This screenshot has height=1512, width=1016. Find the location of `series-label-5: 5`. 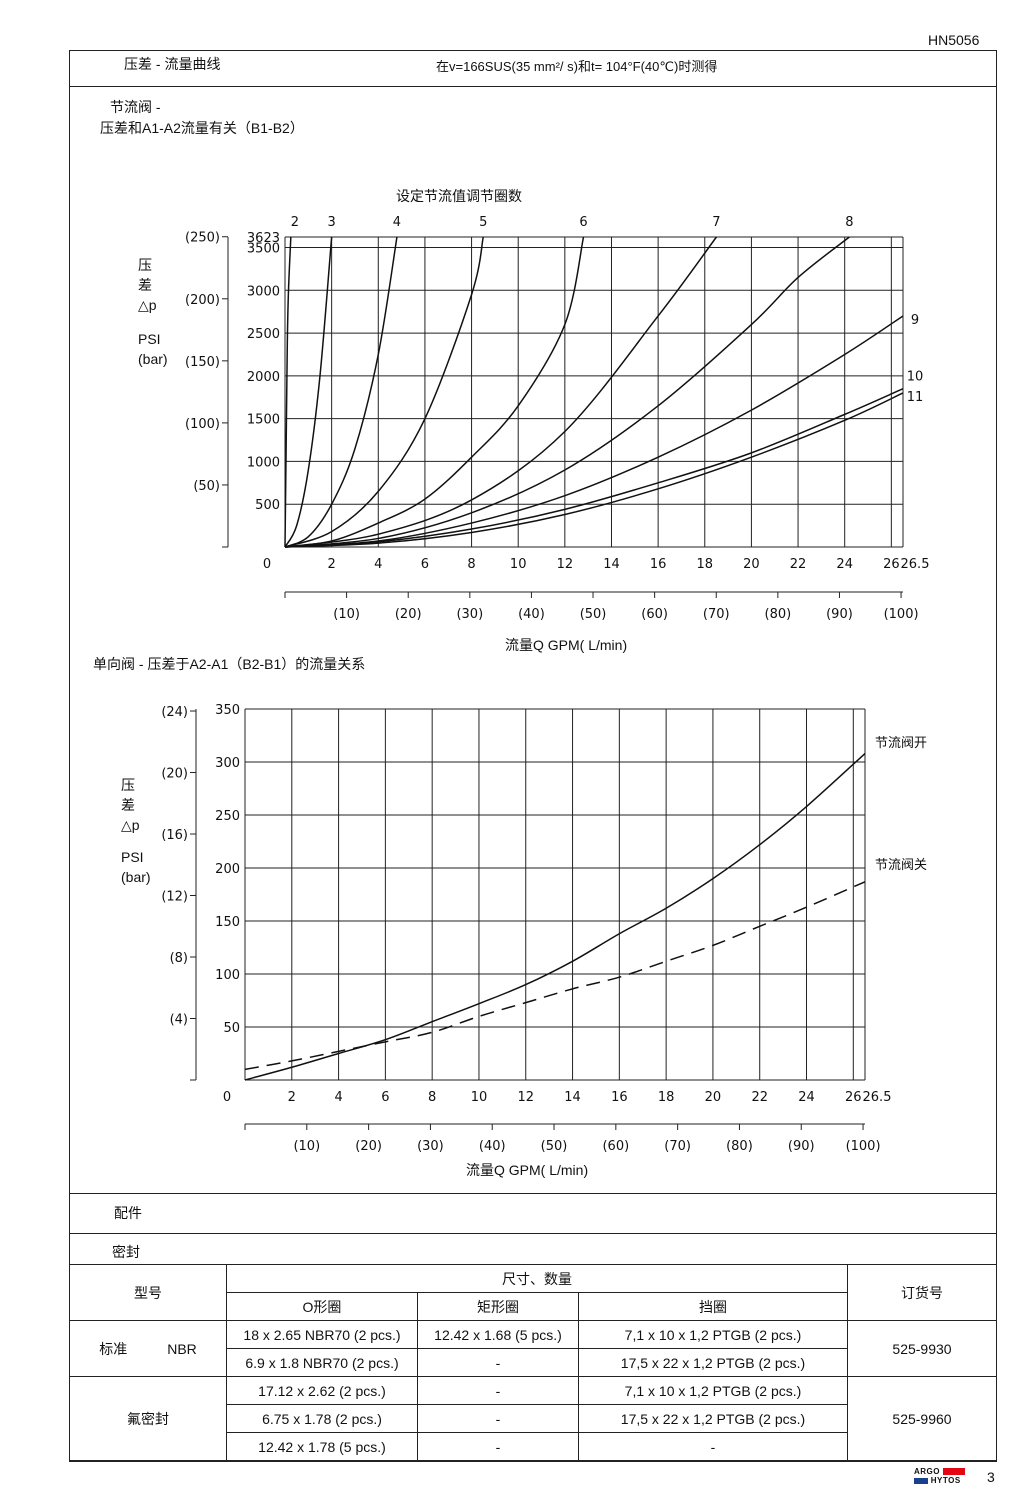

series-label-5: 5 is located at coordinates (483, 222).